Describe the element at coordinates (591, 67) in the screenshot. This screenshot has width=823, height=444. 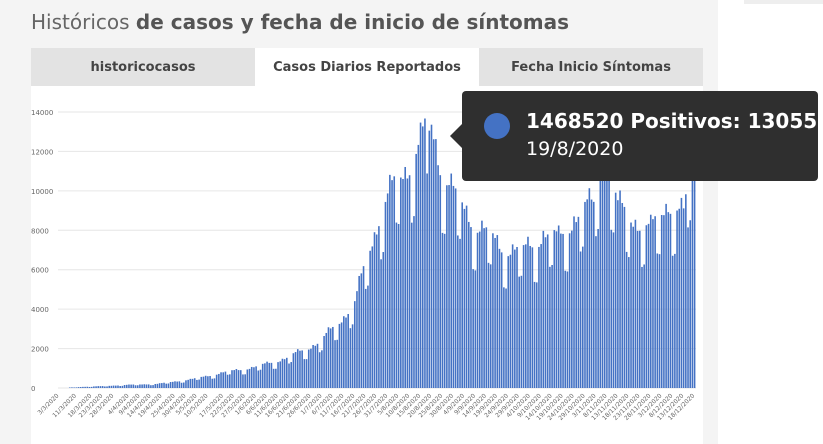
I see `tab-fecha-inicio: Fecha Inicio Síntomas` at that location.